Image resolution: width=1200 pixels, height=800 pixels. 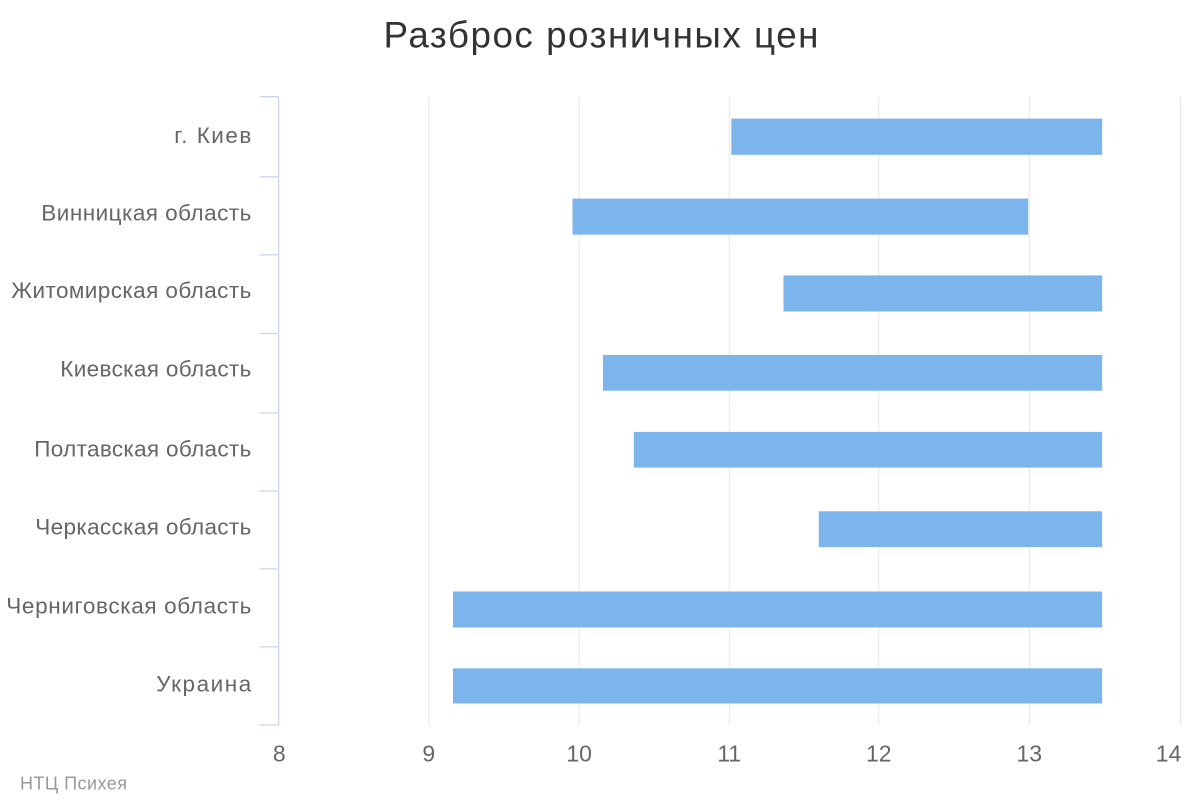 What do you see at coordinates (729, 754) in the screenshot?
I see `svg-text: 11` at bounding box center [729, 754].